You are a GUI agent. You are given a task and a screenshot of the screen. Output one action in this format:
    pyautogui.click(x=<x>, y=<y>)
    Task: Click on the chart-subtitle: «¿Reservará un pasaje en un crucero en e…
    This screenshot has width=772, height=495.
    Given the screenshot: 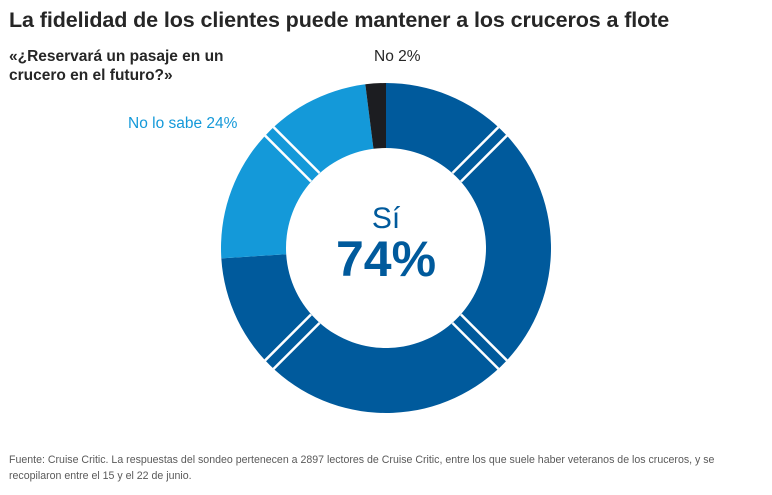 What is the action you would take?
    pyautogui.click(x=116, y=66)
    